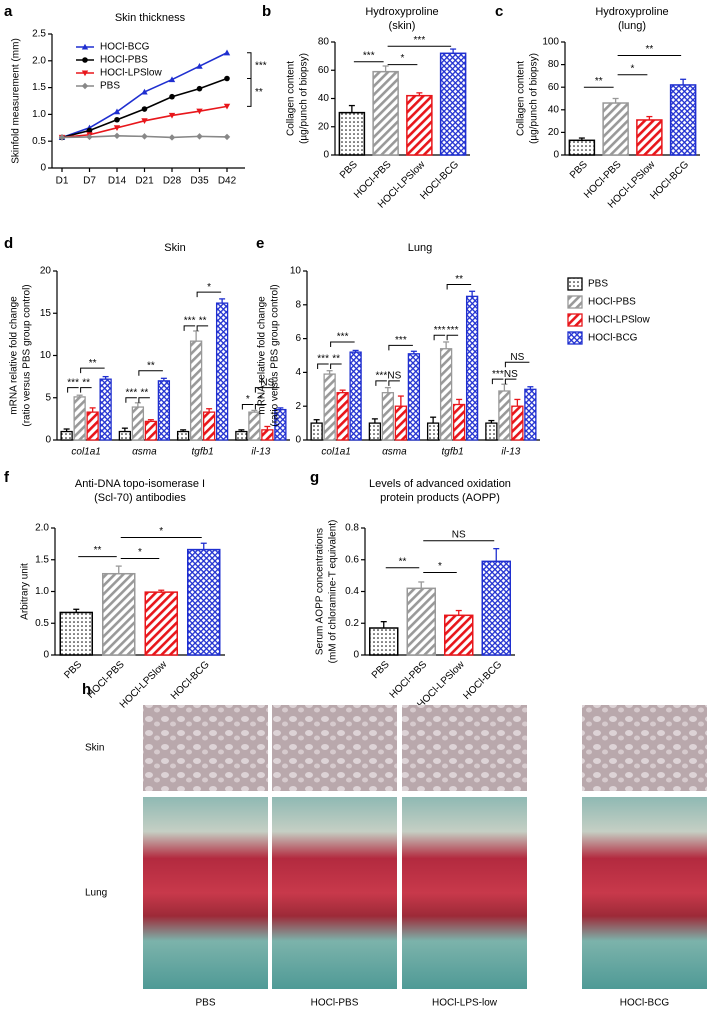 The height and width of the screenshot is (1014, 722). I want to click on y-tick-label: 6, so click(298, 338).